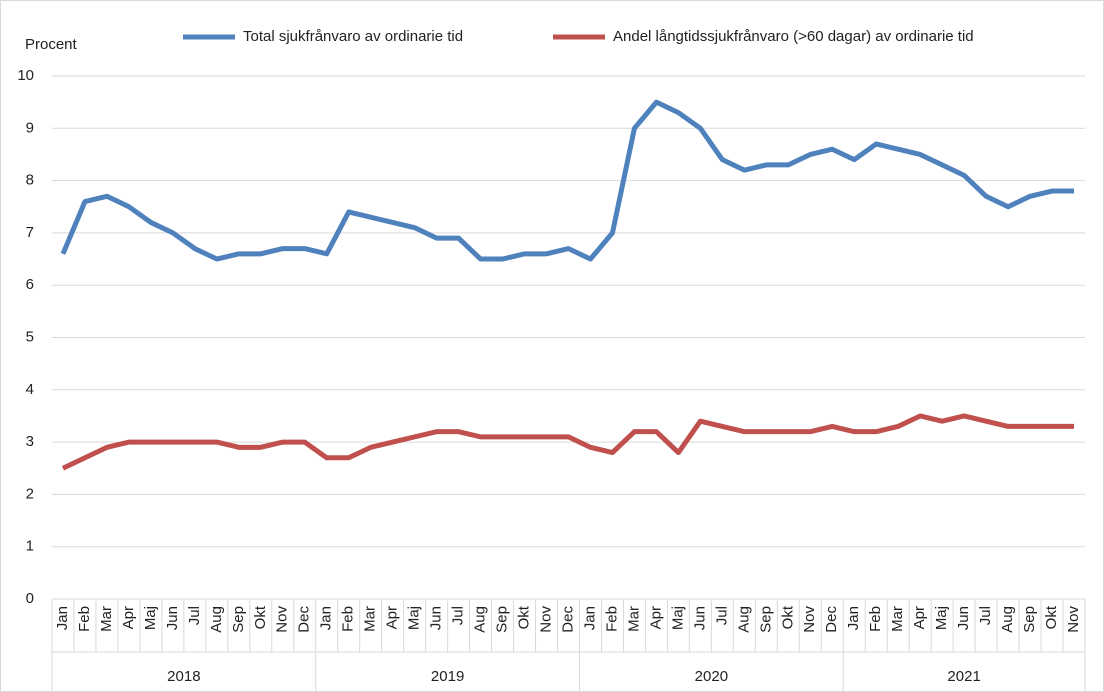  I want to click on group-label: 2021, so click(963, 676).